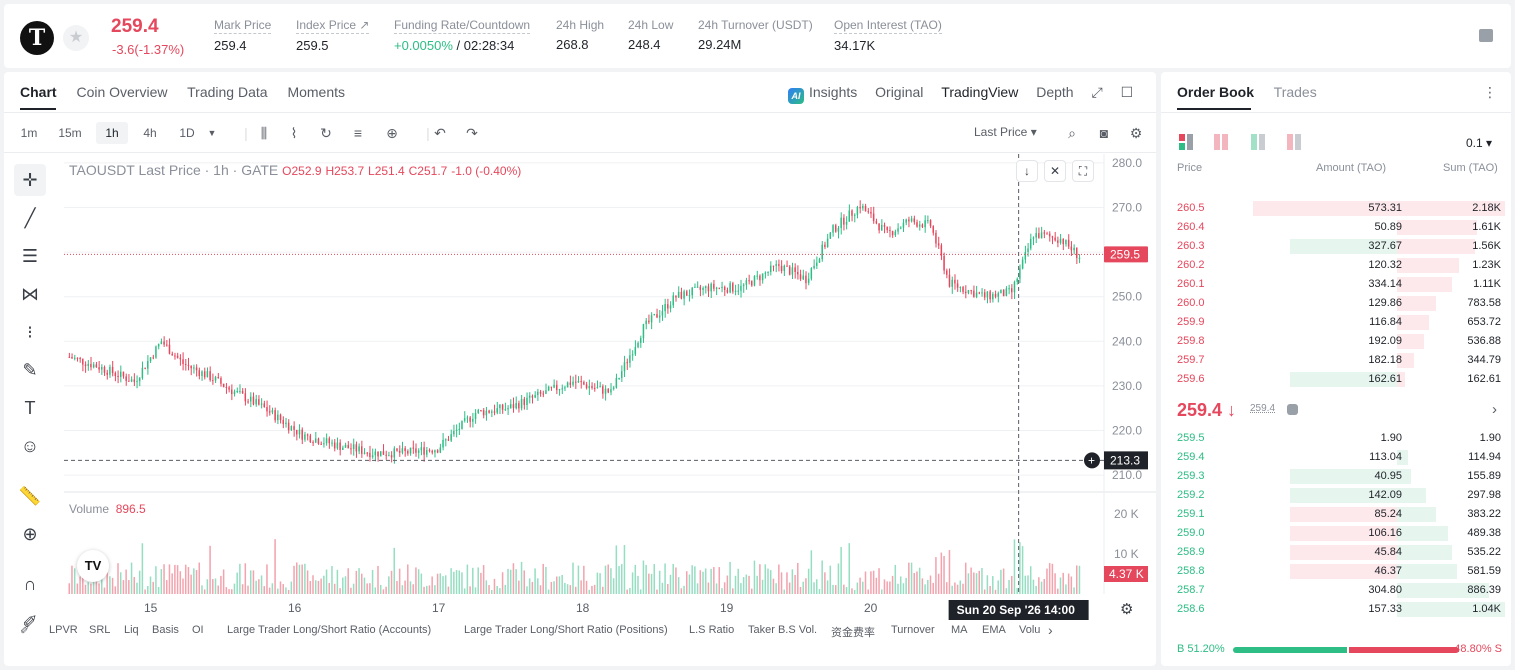  What do you see at coordinates (1083, 171) in the screenshot?
I see `fullscreen-icon: ⛶` at bounding box center [1083, 171].